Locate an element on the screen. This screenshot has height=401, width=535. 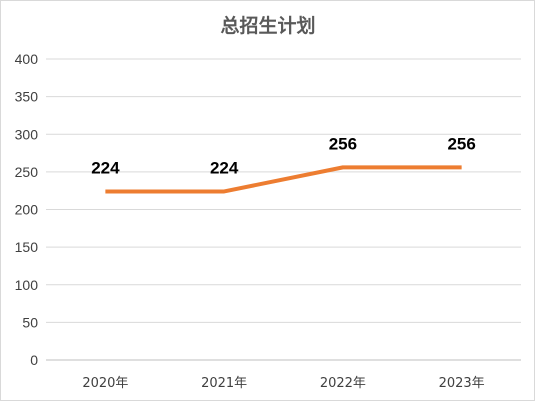
x-tick-label: 2023年 is located at coordinates (462, 383).